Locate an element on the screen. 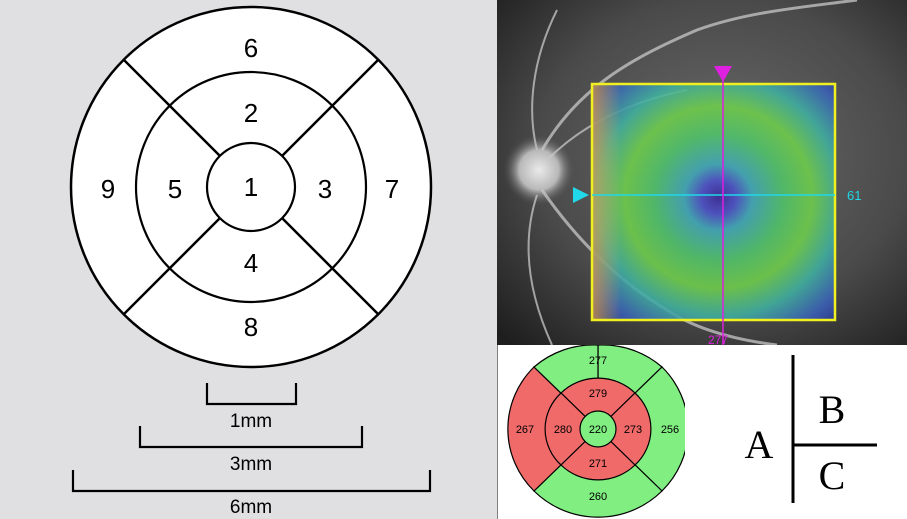 This screenshot has height=519, width=907. scale-bar-6mm is located at coordinates (251, 481).